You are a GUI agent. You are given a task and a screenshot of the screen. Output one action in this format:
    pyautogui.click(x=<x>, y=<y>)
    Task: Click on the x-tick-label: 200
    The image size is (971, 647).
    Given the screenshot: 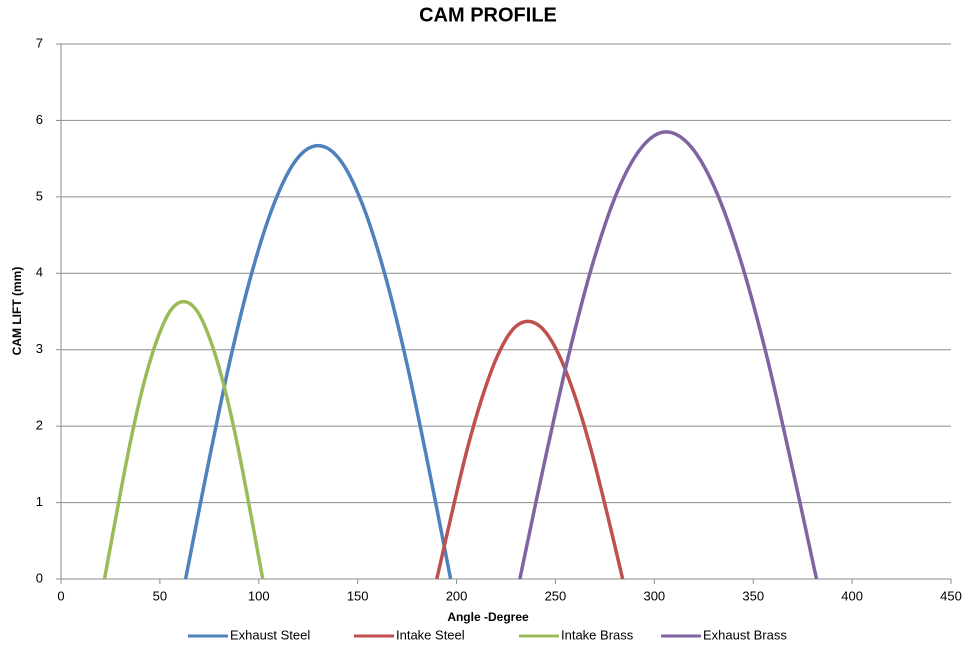 What is the action you would take?
    pyautogui.click(x=457, y=595)
    